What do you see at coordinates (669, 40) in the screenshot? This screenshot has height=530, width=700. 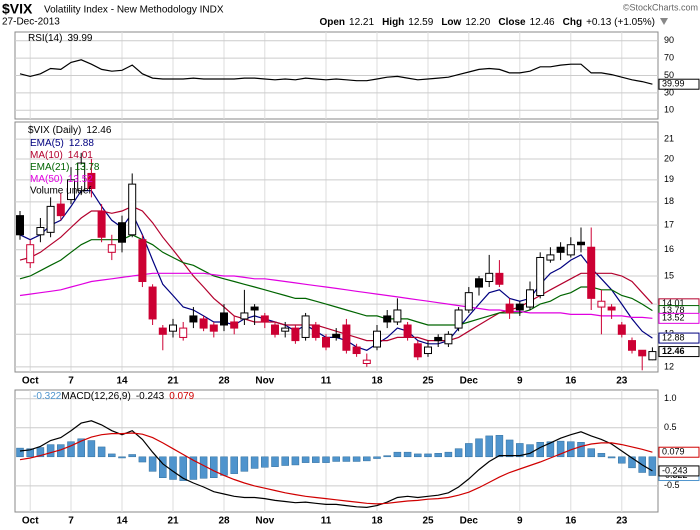 I see `y-tick-label: 90` at bounding box center [669, 40].